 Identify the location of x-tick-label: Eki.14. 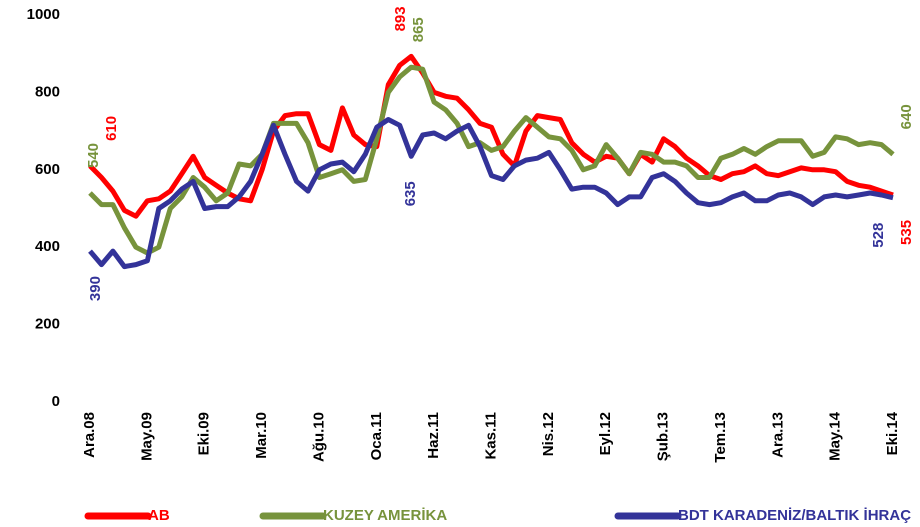
(892, 433).